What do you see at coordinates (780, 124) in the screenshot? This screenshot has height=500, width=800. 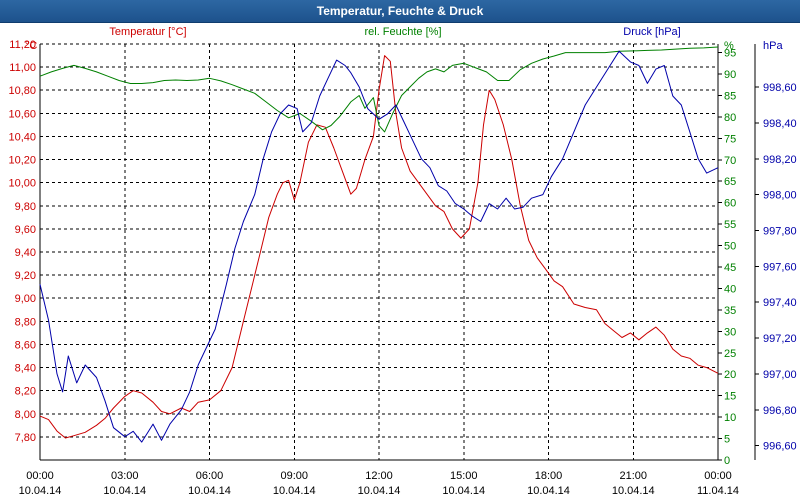 I see `press-tick-label: 998,40` at bounding box center [780, 124].